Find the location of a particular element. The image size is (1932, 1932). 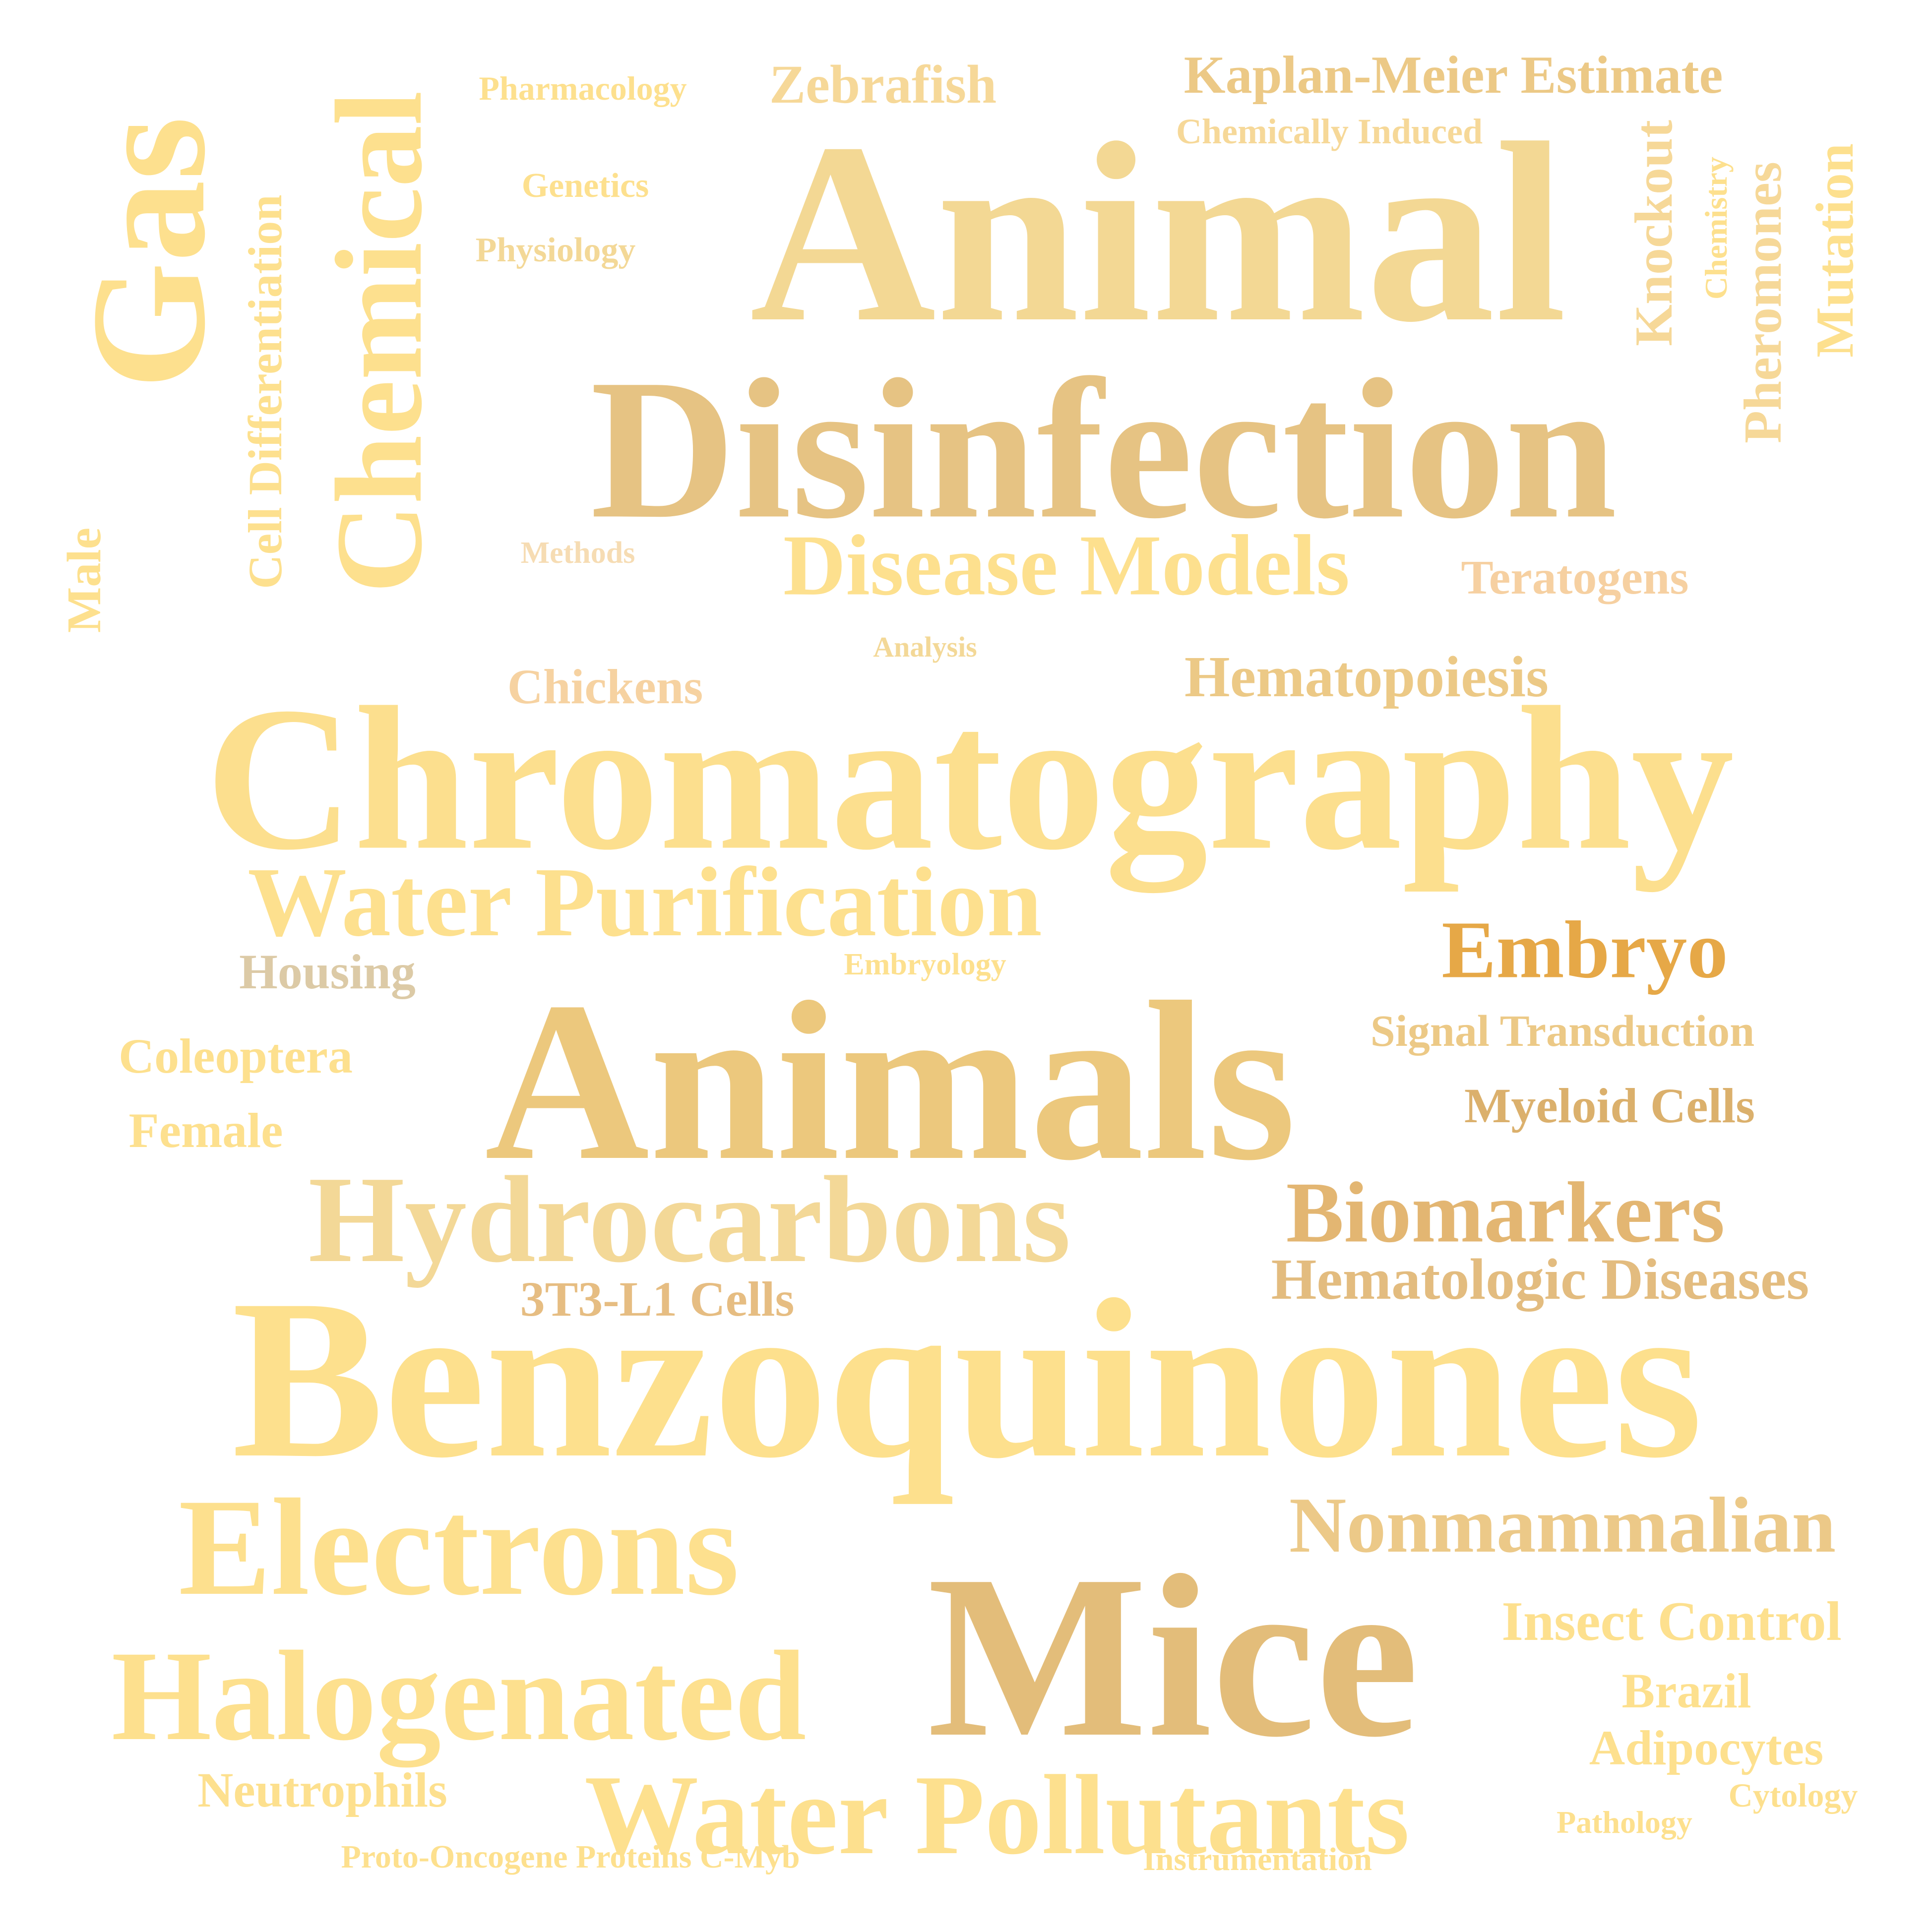

word-pathology: Pathology is located at coordinates (1624, 1822).